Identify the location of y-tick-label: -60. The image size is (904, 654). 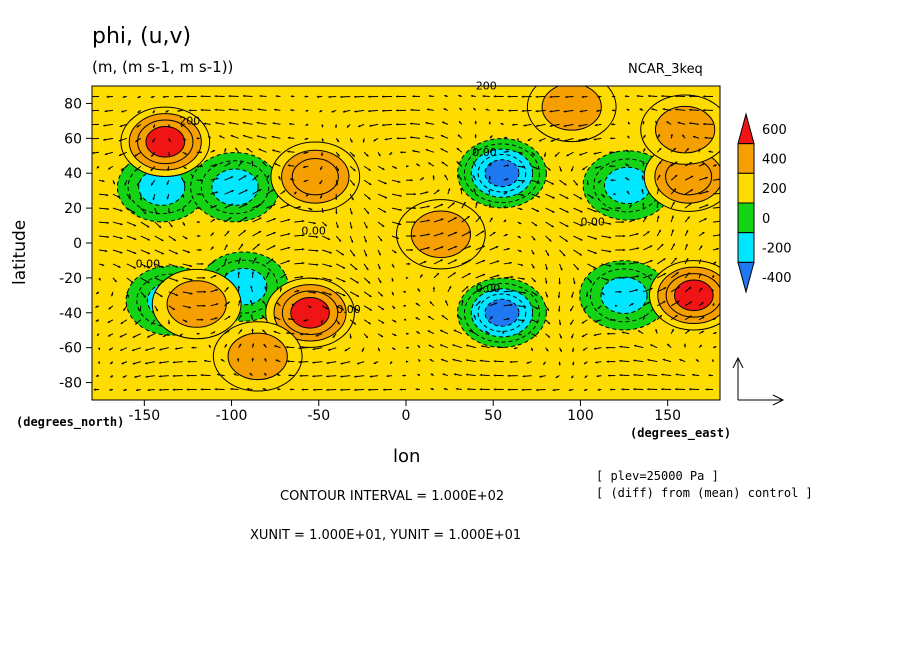
(70, 349).